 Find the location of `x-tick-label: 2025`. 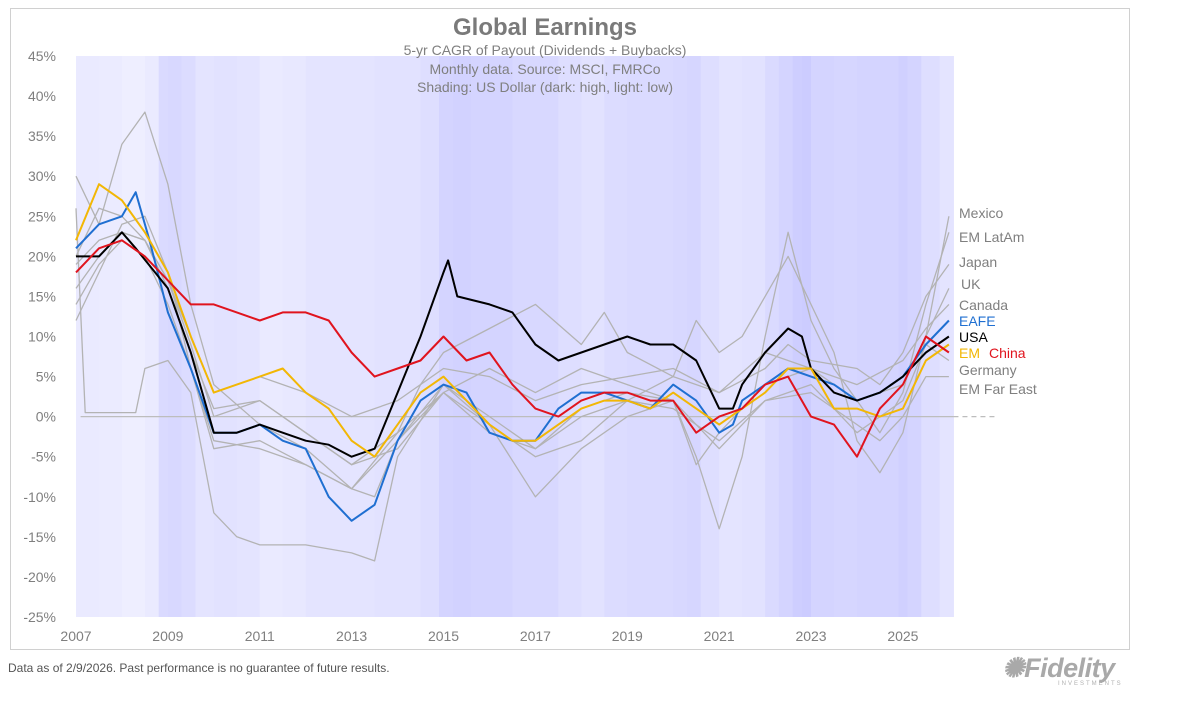

x-tick-label: 2025 is located at coordinates (902, 636).